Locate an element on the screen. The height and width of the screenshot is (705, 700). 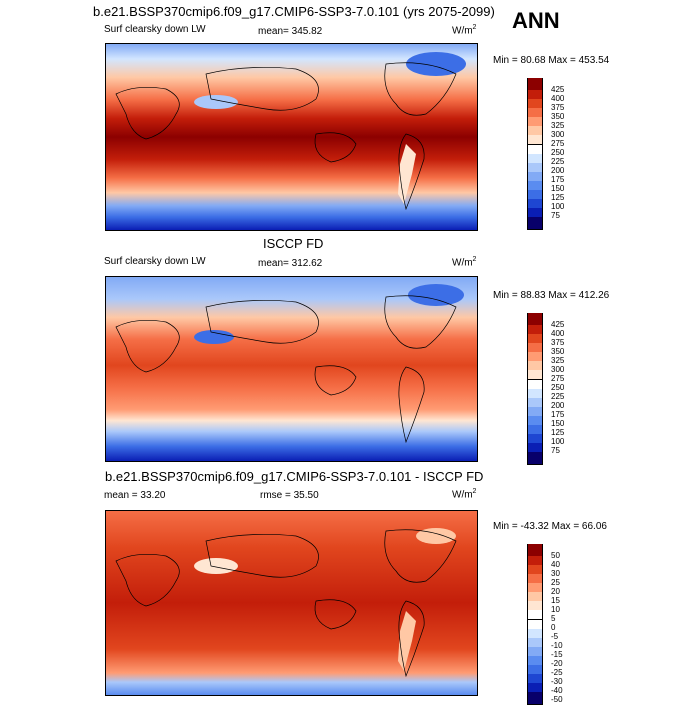
panel3-tick: 10 is located at coordinates (555, 609).